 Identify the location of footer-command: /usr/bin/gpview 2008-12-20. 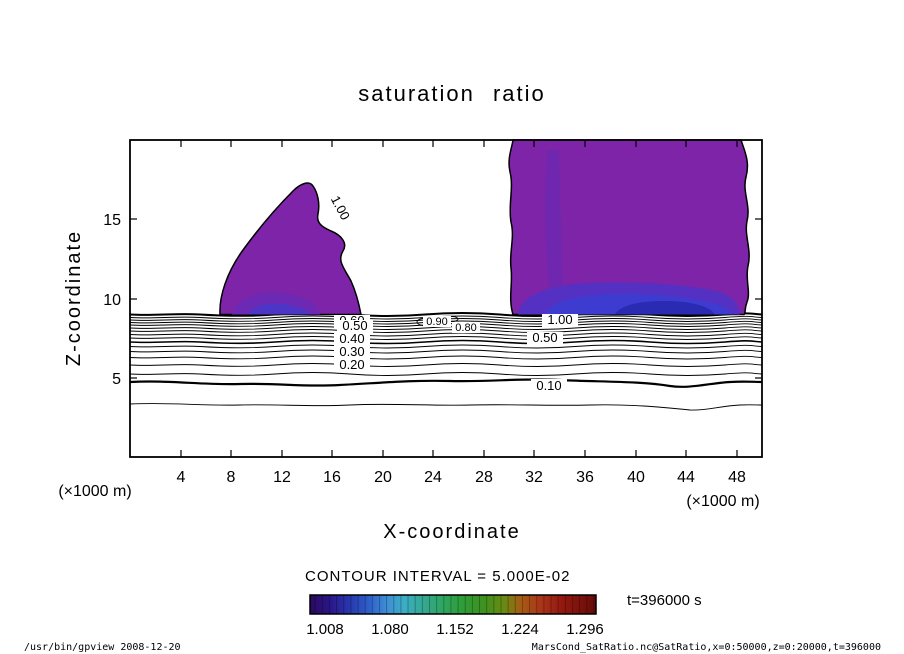
(102, 647).